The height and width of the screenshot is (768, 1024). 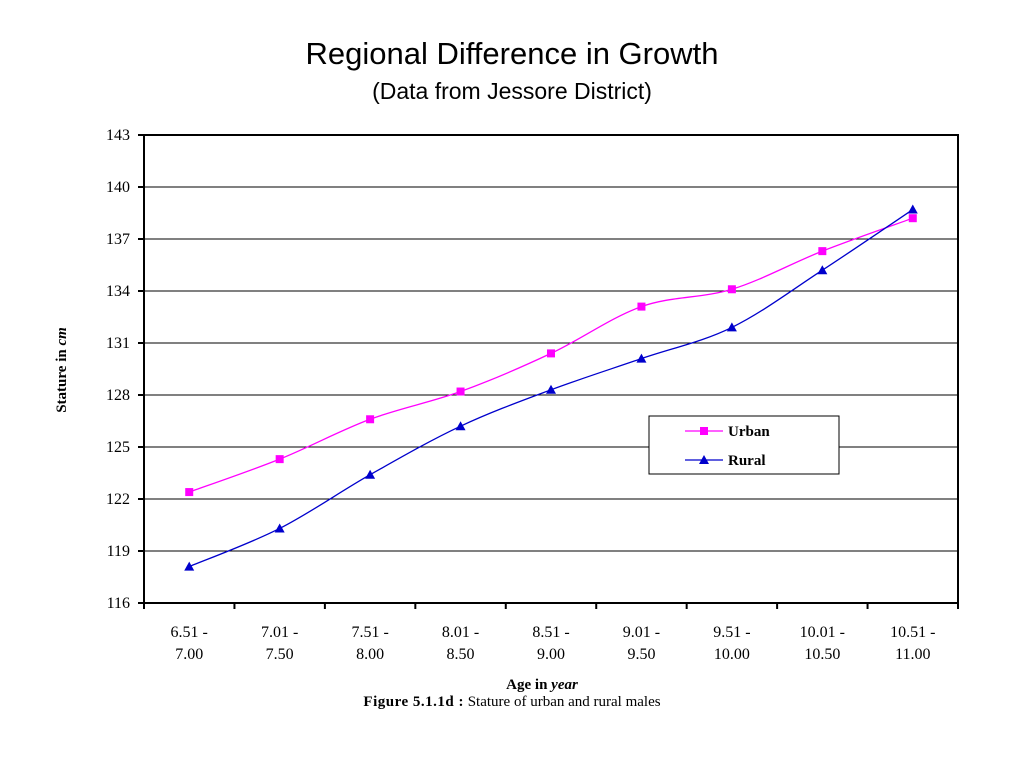 I want to click on legend: Urban Rural, so click(x=744, y=445).